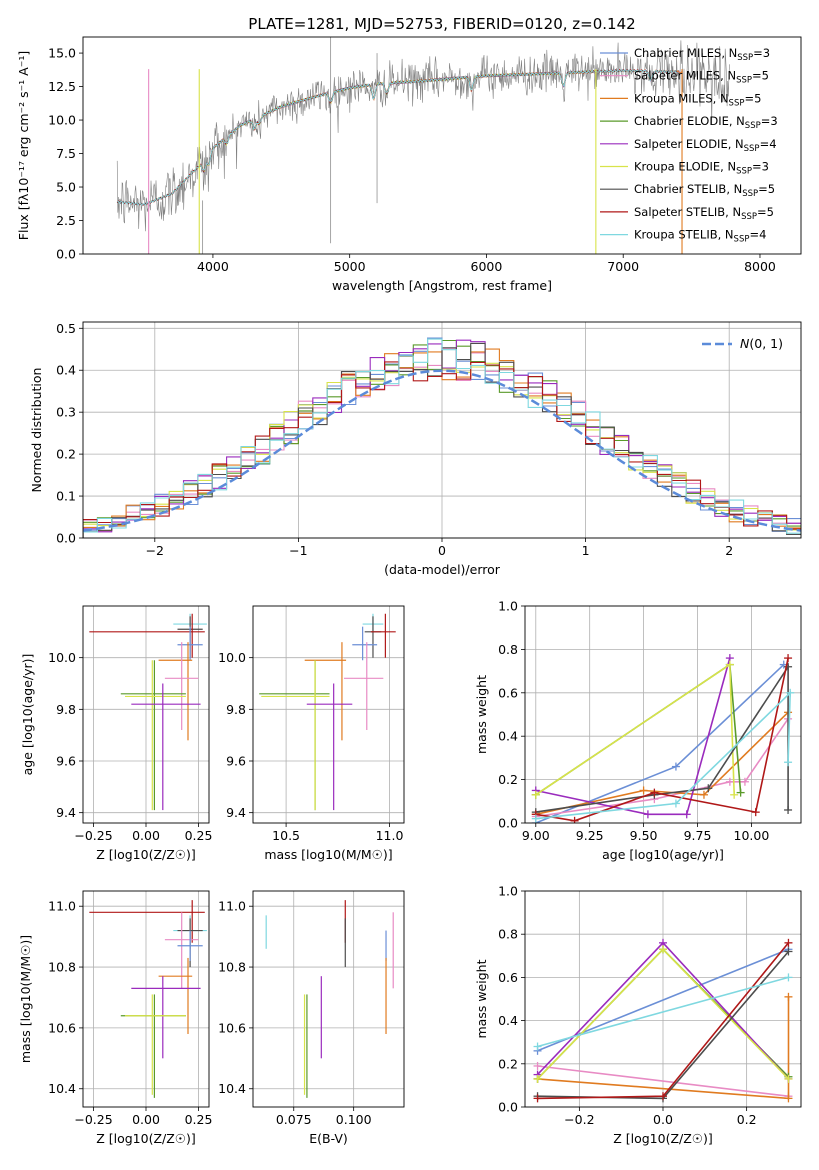  I want to click on weight_vs_age-plot-area, so click(663, 738).